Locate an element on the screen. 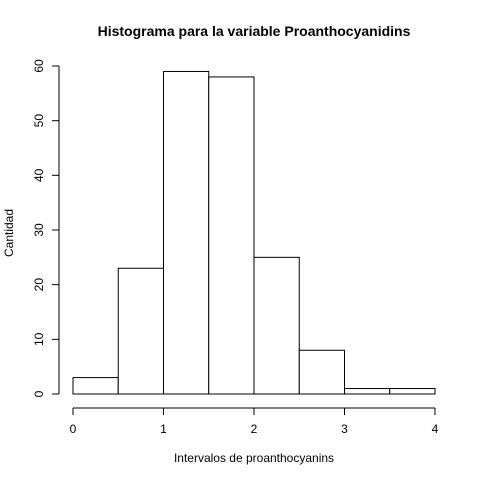 Image resolution: width=480 pixels, height=485 pixels. y-tick-label: 40 is located at coordinates (39, 175).